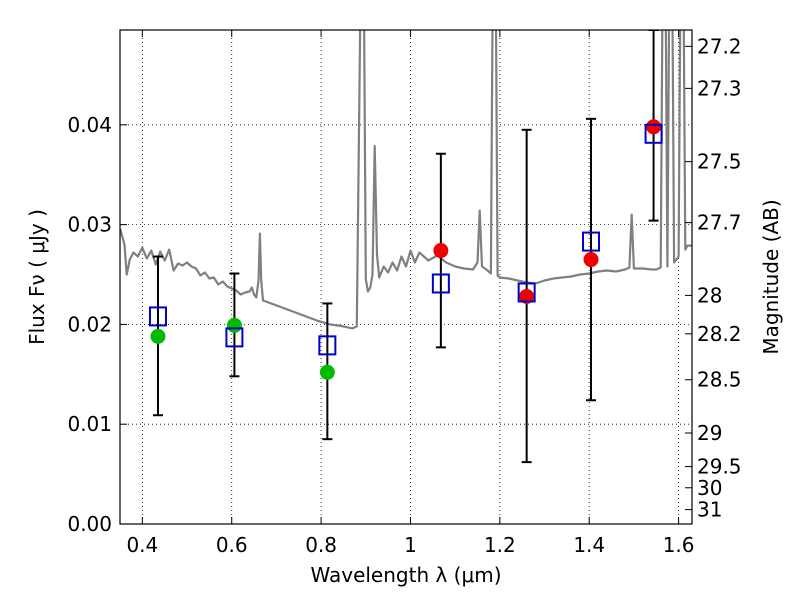  Describe the element at coordinates (709, 295) in the screenshot. I see `y2-tick-label: 28` at that location.